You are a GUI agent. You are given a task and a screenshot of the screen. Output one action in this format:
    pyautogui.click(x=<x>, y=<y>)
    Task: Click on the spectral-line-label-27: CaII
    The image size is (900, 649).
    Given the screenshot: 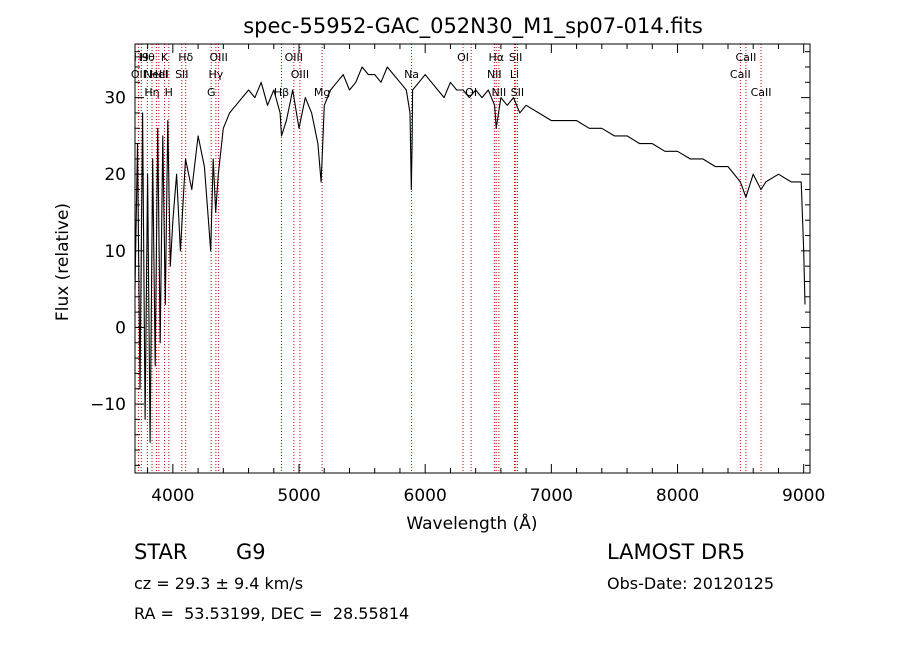 What is the action you would take?
    pyautogui.click(x=745, y=57)
    